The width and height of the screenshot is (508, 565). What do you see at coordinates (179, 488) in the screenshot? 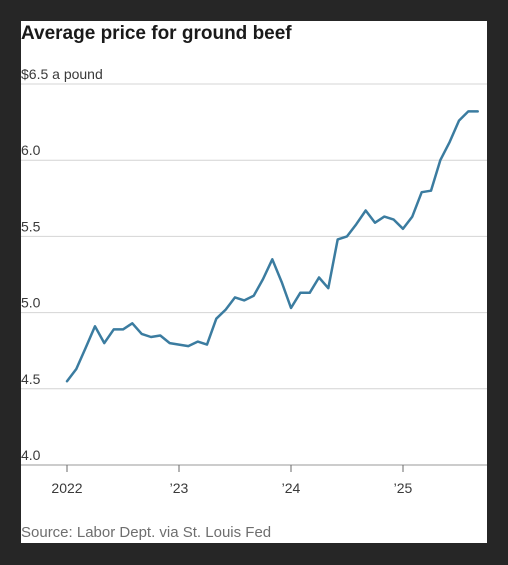
I see `x-tick-label: ’23` at bounding box center [179, 488].